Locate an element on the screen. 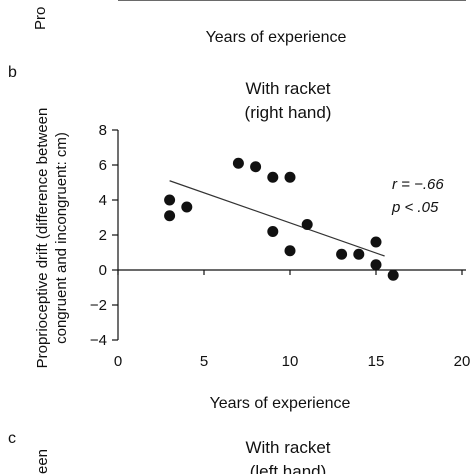 The image size is (474, 474). y-axis-label-line1: Proprioceptive drift (difference between is located at coordinates (42, 238).